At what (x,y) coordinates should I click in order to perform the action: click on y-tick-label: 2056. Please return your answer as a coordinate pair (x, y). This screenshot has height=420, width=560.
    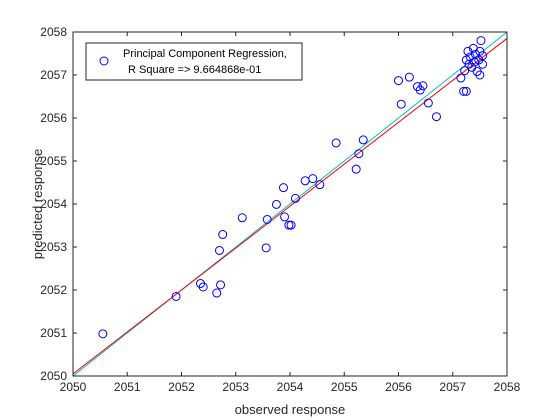
    Looking at the image, I should click on (53, 118).